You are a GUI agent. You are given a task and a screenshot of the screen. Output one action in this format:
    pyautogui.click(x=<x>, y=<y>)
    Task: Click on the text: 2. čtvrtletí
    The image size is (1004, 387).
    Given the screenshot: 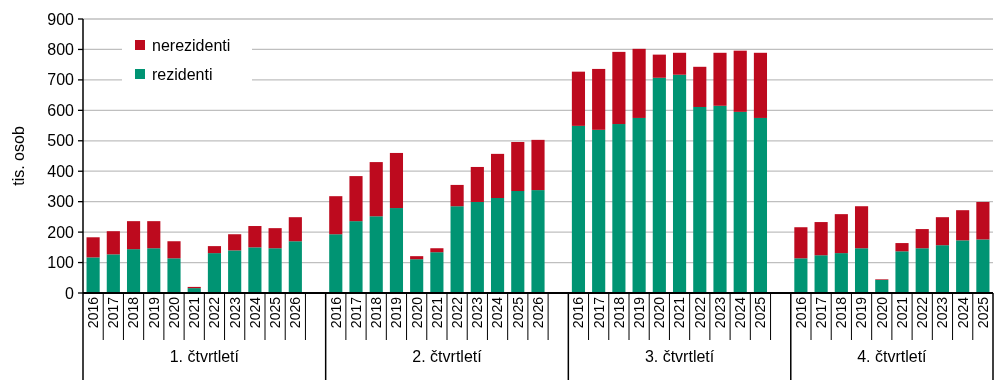 What is the action you would take?
    pyautogui.click(x=447, y=356)
    